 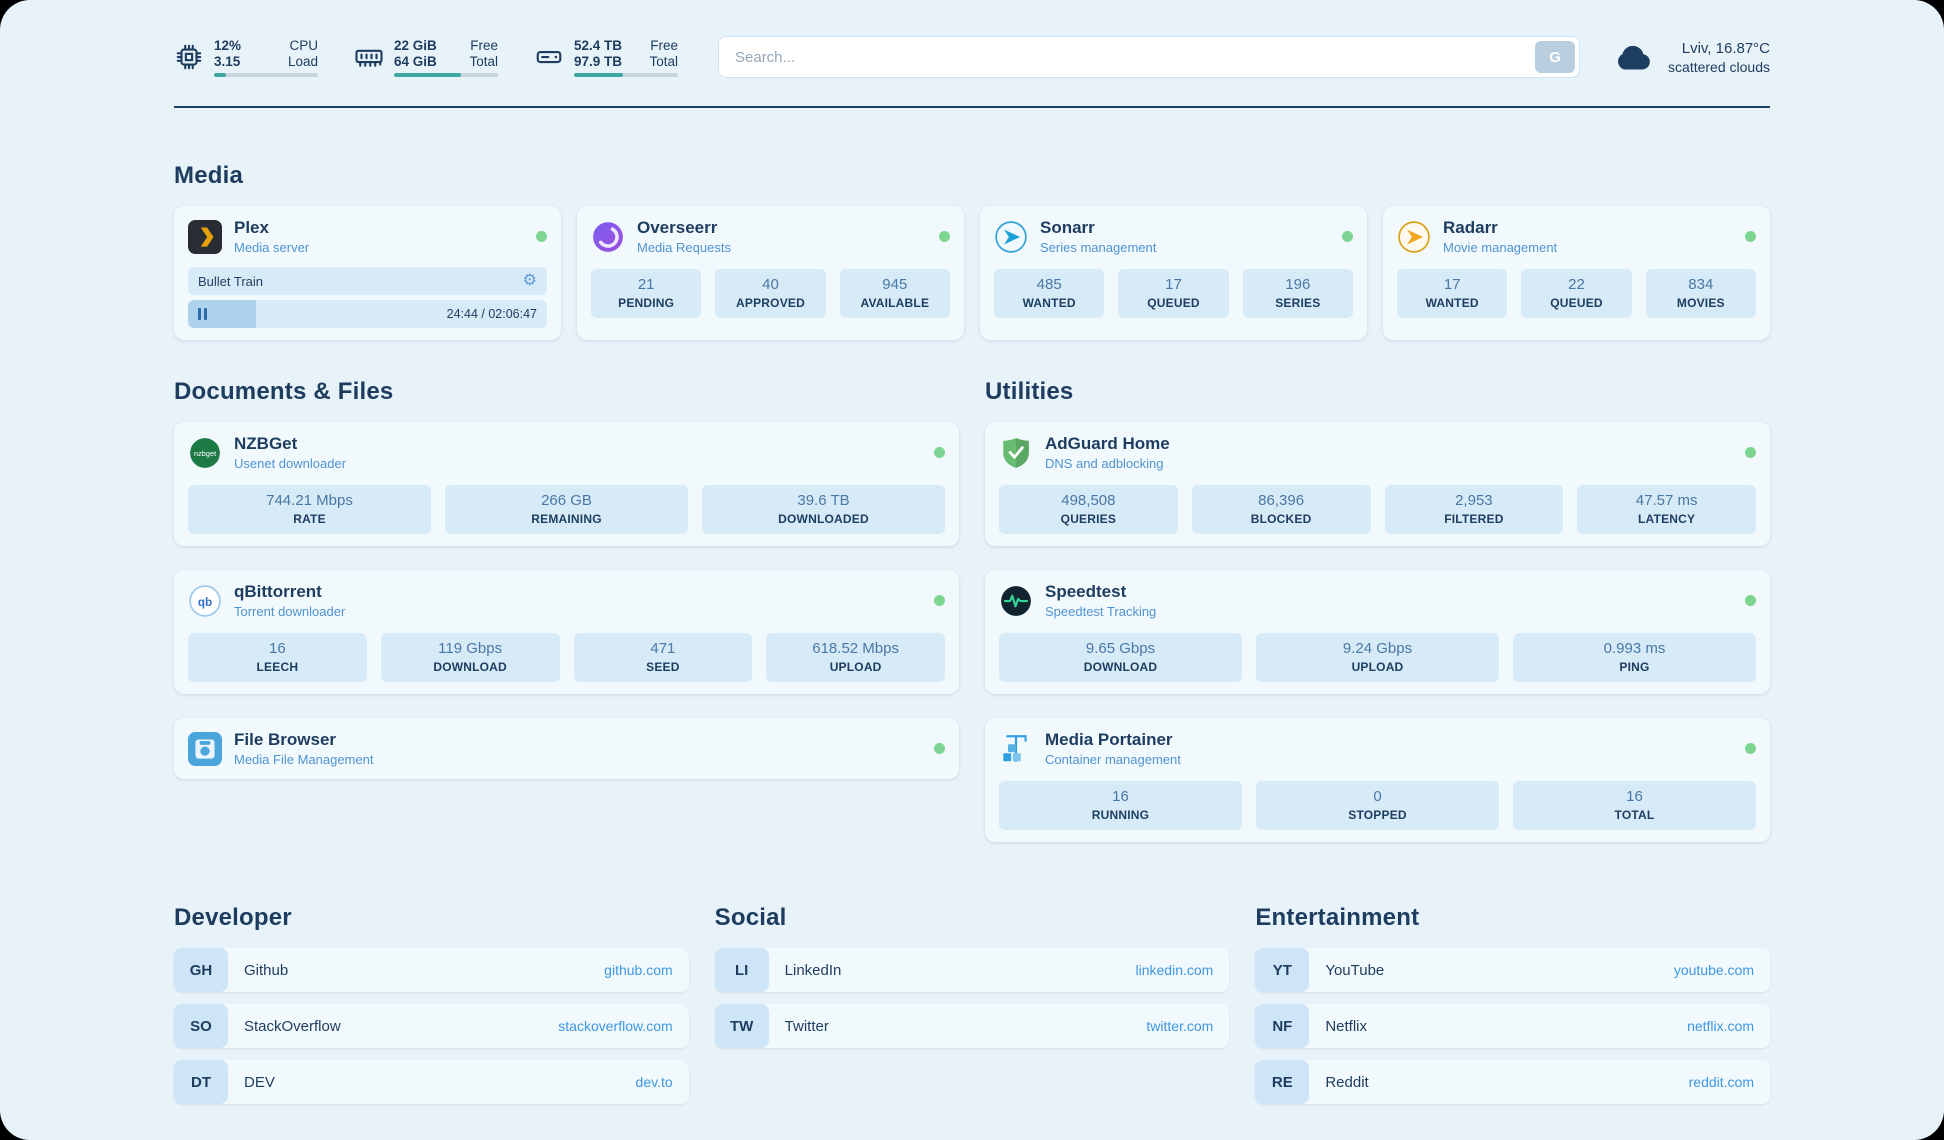 What do you see at coordinates (271, 236) in the screenshot?
I see `service-meta: Plex Media server` at bounding box center [271, 236].